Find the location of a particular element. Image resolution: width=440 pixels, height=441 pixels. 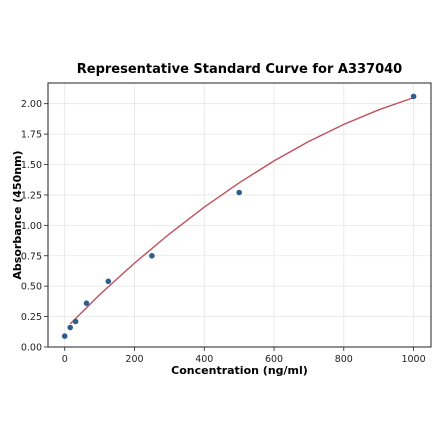

y-tick-label: 1.00 is located at coordinates (31, 226).